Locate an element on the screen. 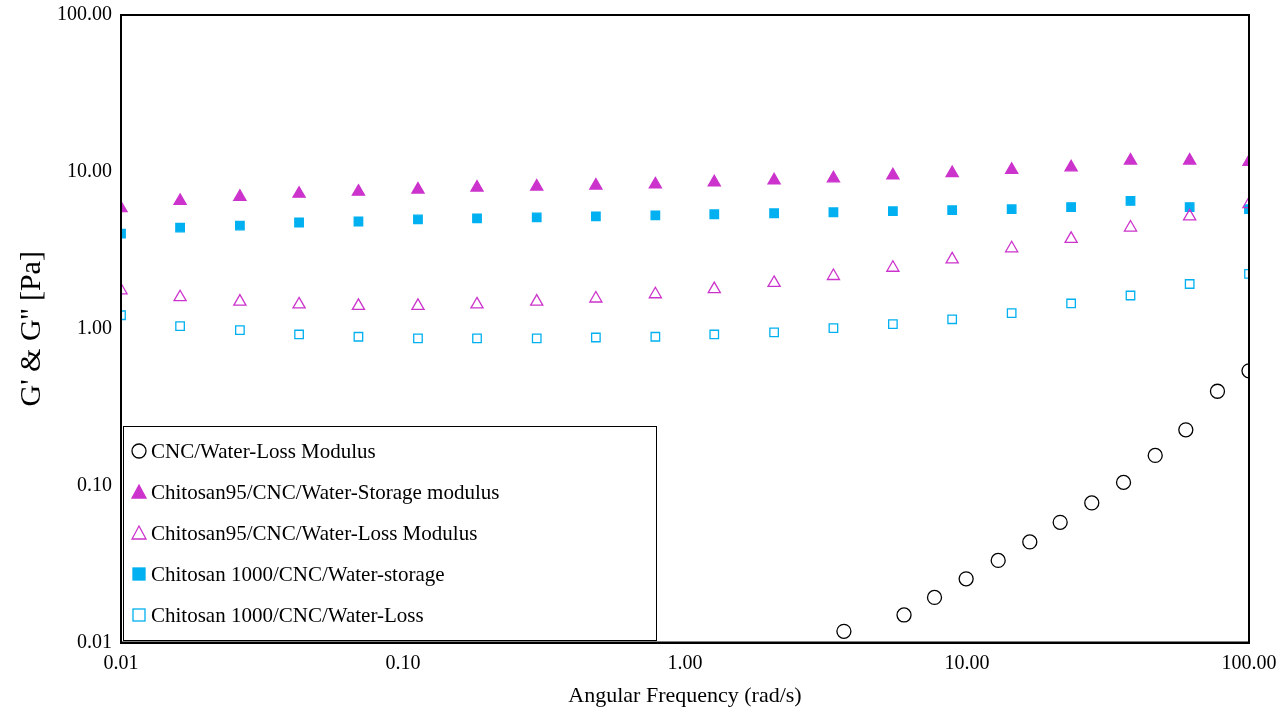  y-axis-title: G' & G'' [Pa] is located at coordinates (29, 329).